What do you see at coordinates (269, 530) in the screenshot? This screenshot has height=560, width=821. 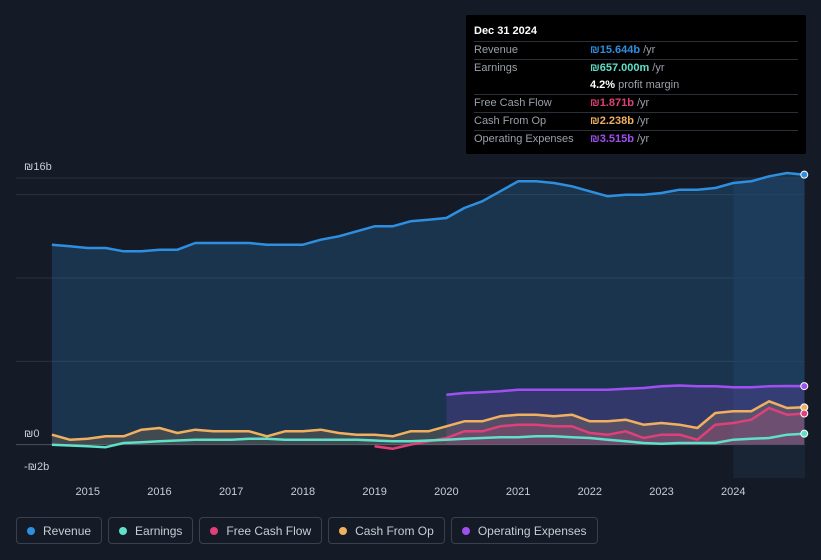 I see `legend-label: Free Cash Flow` at bounding box center [269, 530].